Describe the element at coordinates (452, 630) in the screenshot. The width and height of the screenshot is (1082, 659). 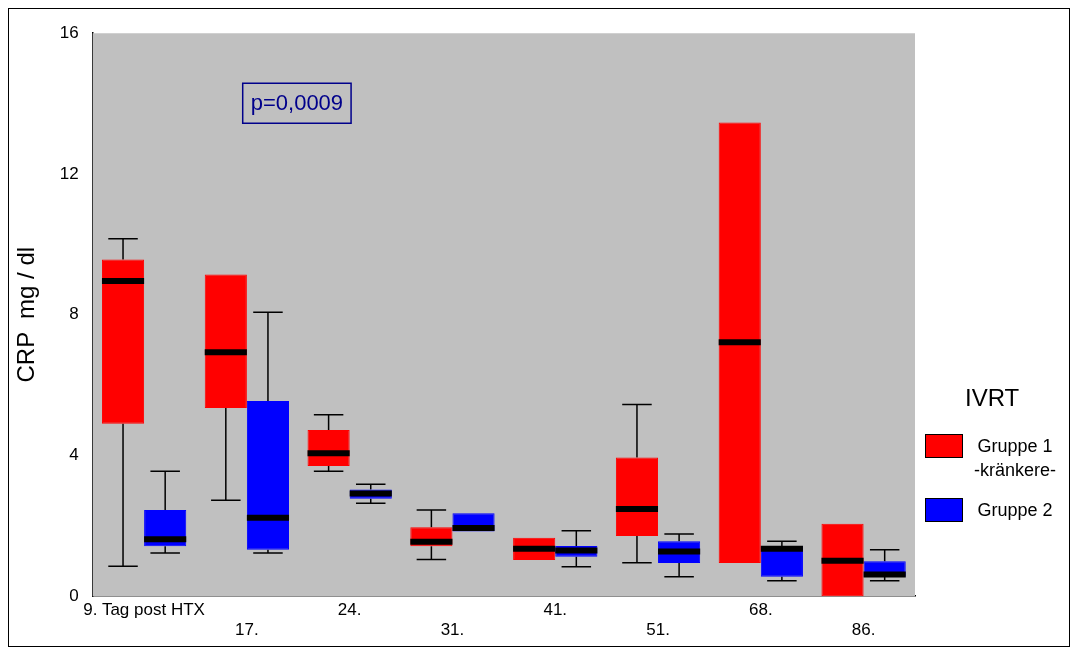
I see `x-tick-label: 31.` at that location.